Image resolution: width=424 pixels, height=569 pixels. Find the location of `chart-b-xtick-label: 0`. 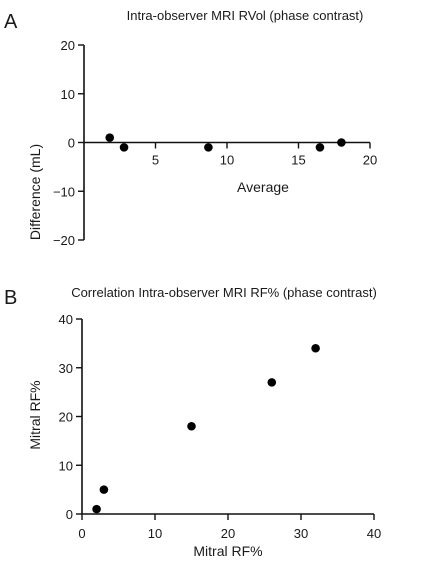

chart-b-xtick-label: 0 is located at coordinates (81, 533).